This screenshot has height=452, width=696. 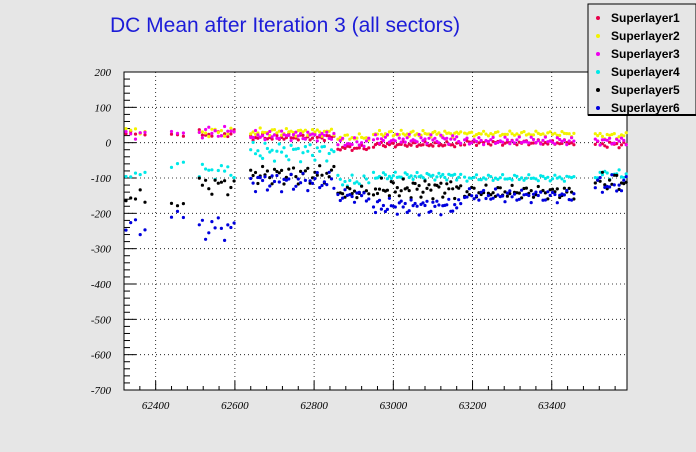 What do you see at coordinates (645, 90) in the screenshot?
I see `legend-label: Superlayer5` at bounding box center [645, 90].